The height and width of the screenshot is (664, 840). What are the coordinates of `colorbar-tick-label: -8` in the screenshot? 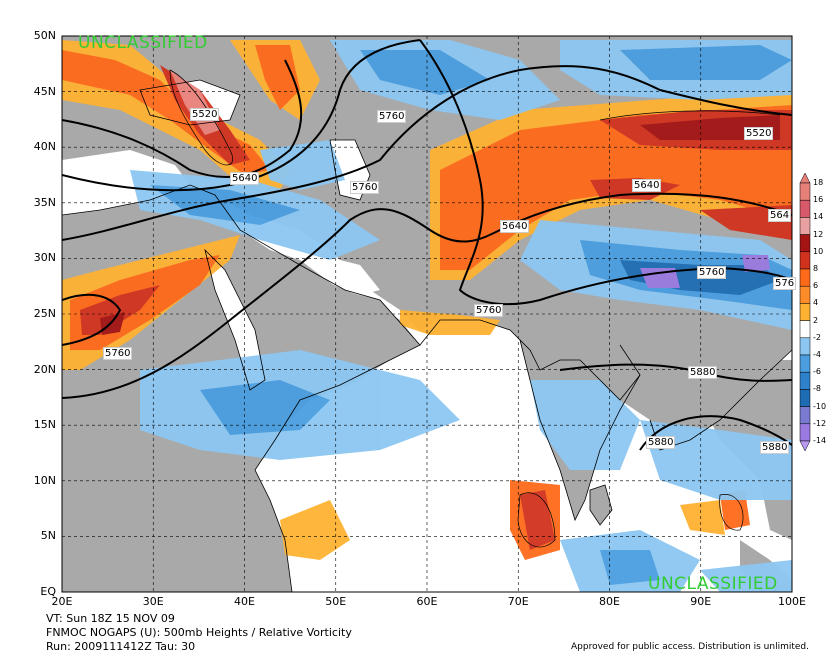 It's located at (817, 389).